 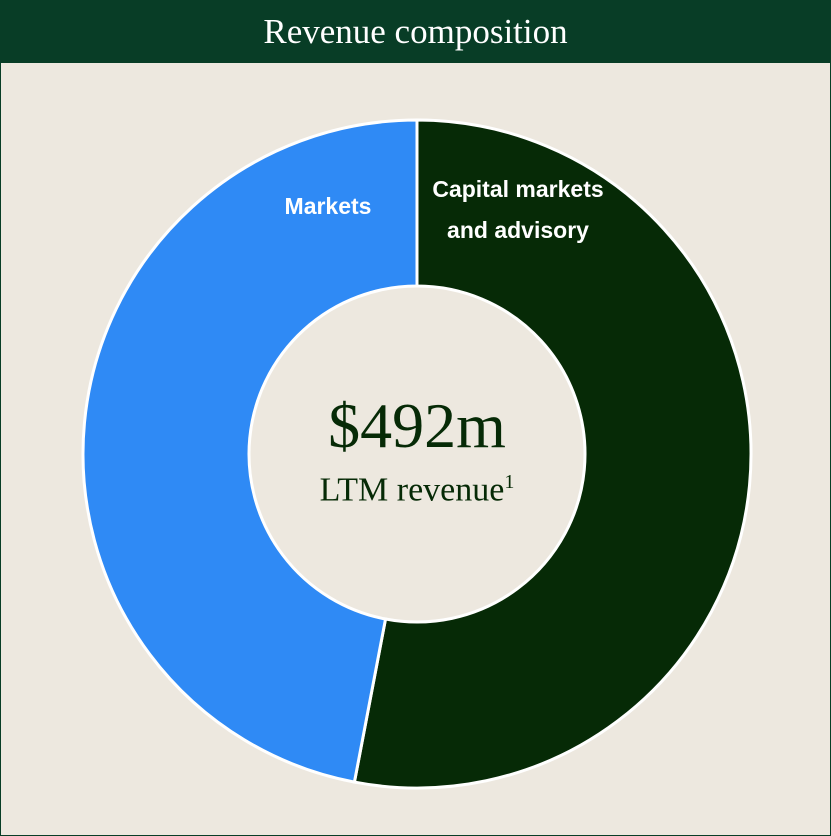 I want to click on chart-title: Revenue composition, so click(x=415, y=32).